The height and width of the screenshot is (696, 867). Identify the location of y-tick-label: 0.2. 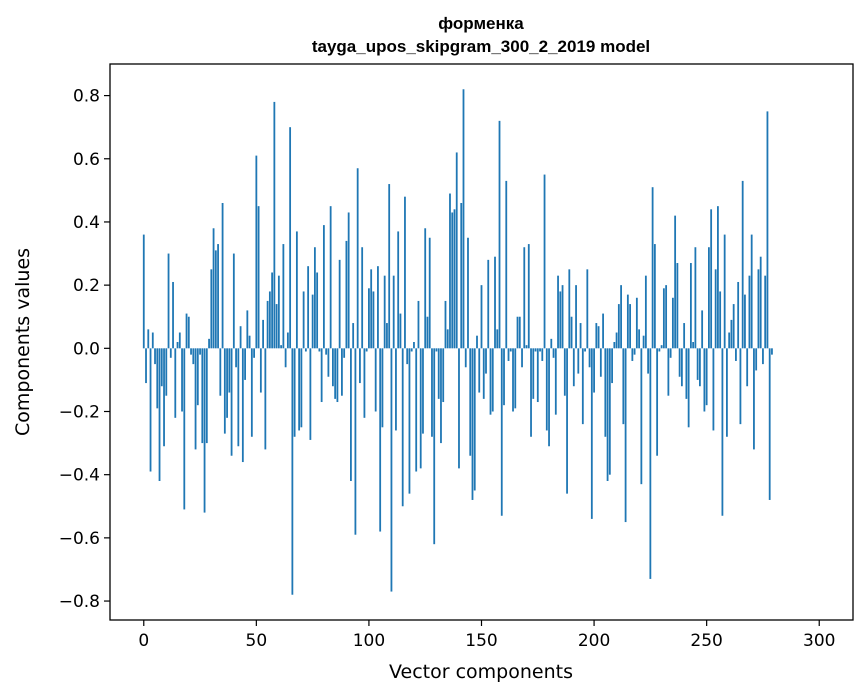
(86, 286).